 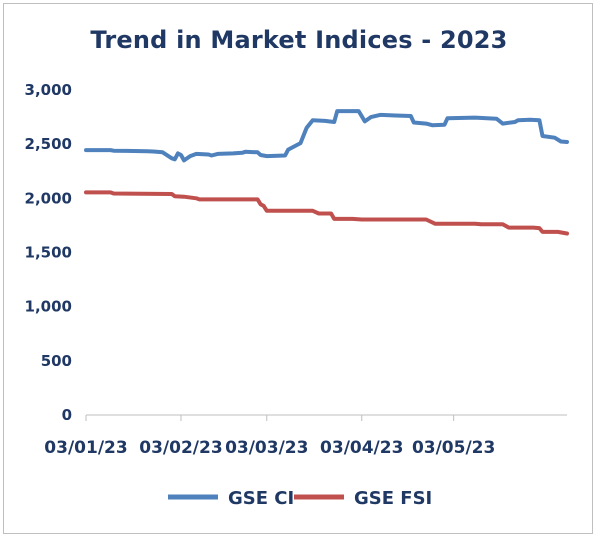 I want to click on legend-label: GSE CI, so click(x=261, y=498).